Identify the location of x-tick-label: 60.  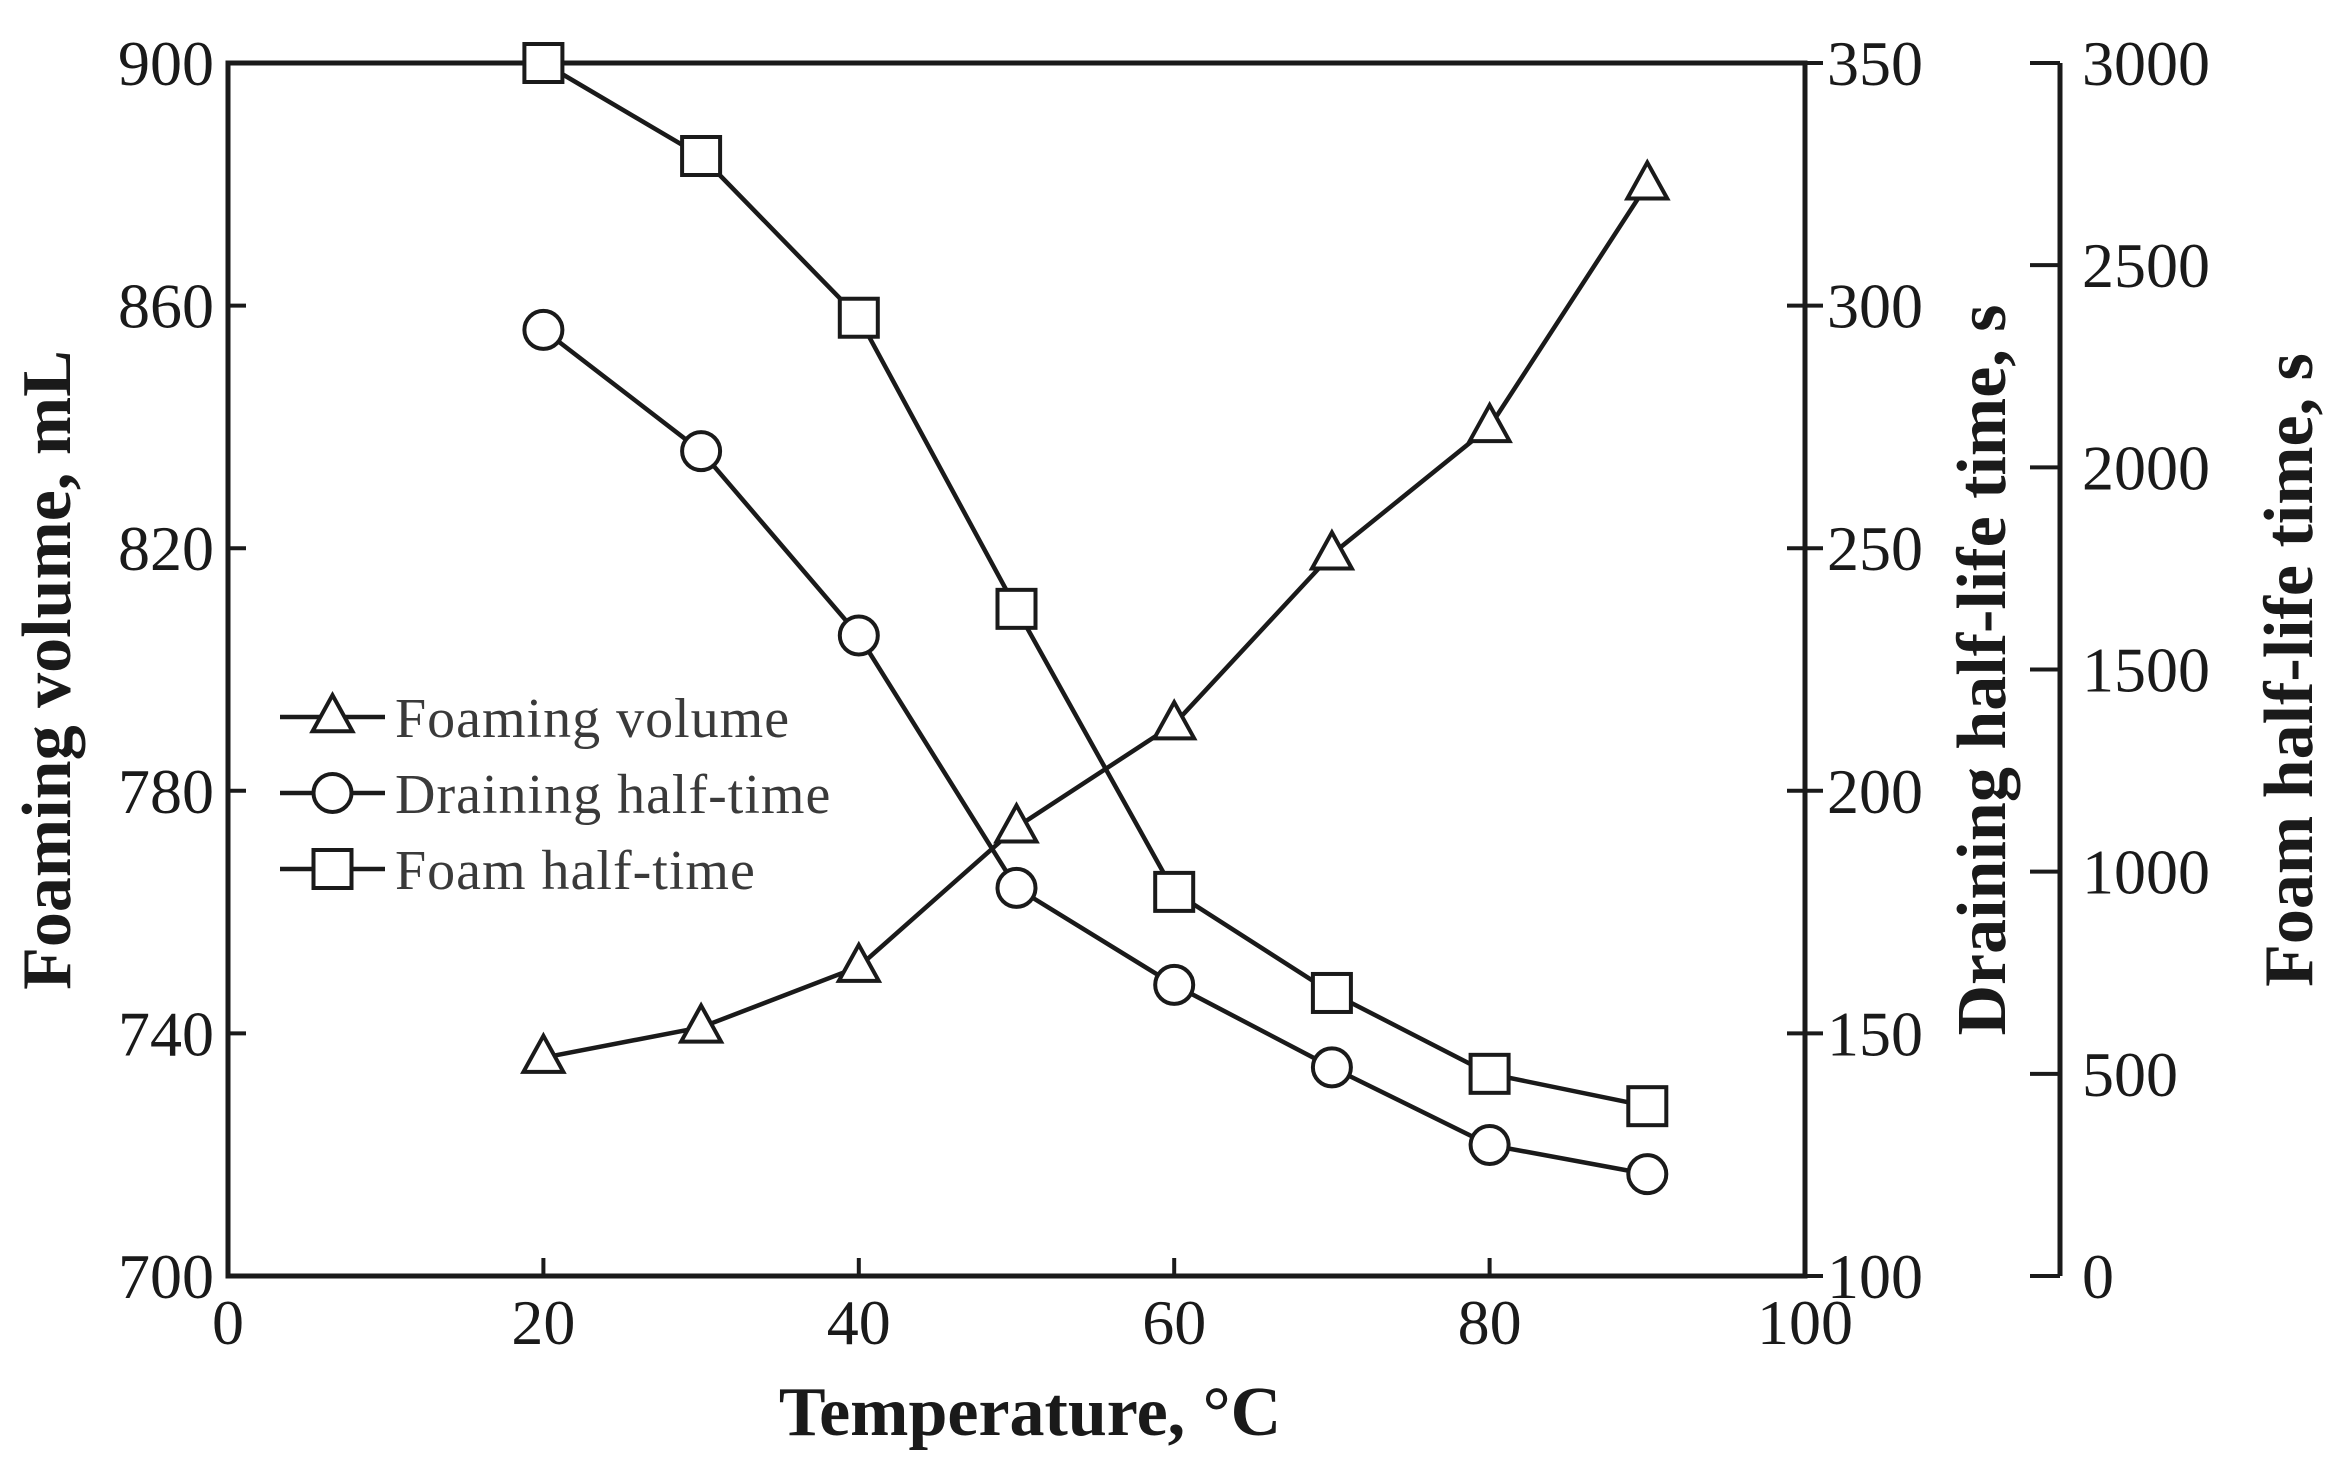
(1174, 1322).